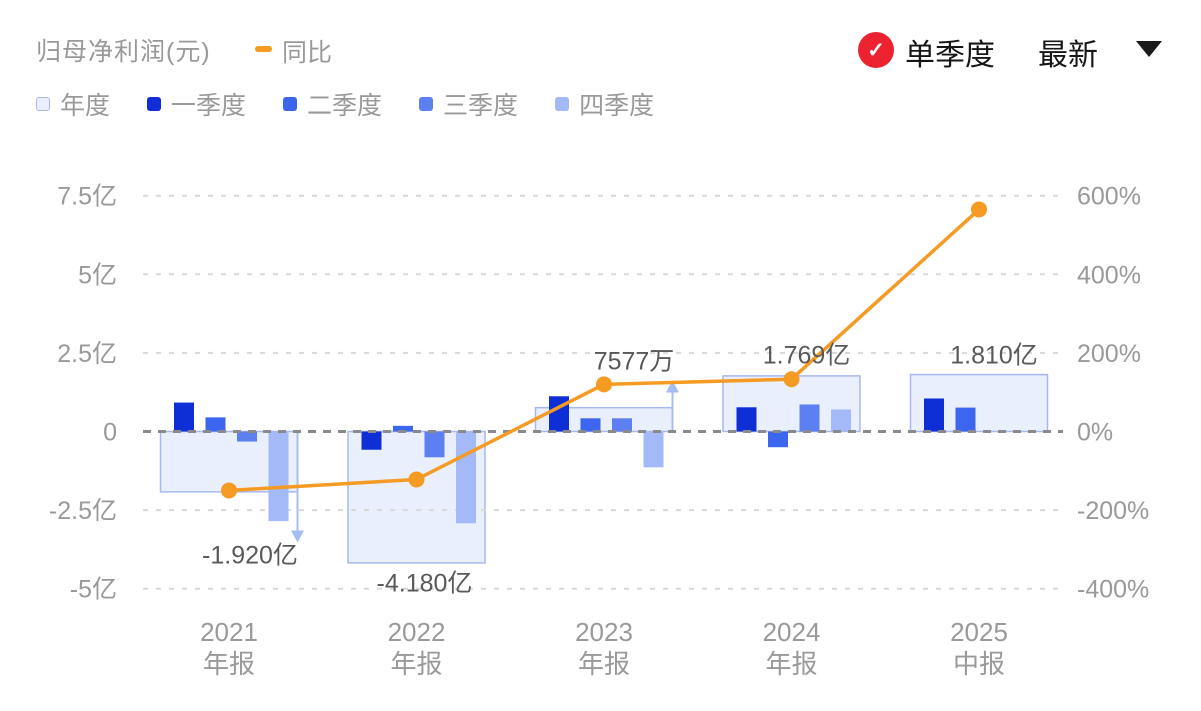  What do you see at coordinates (950, 55) in the screenshot?
I see `single-quarter-label: 单季度` at bounding box center [950, 55].